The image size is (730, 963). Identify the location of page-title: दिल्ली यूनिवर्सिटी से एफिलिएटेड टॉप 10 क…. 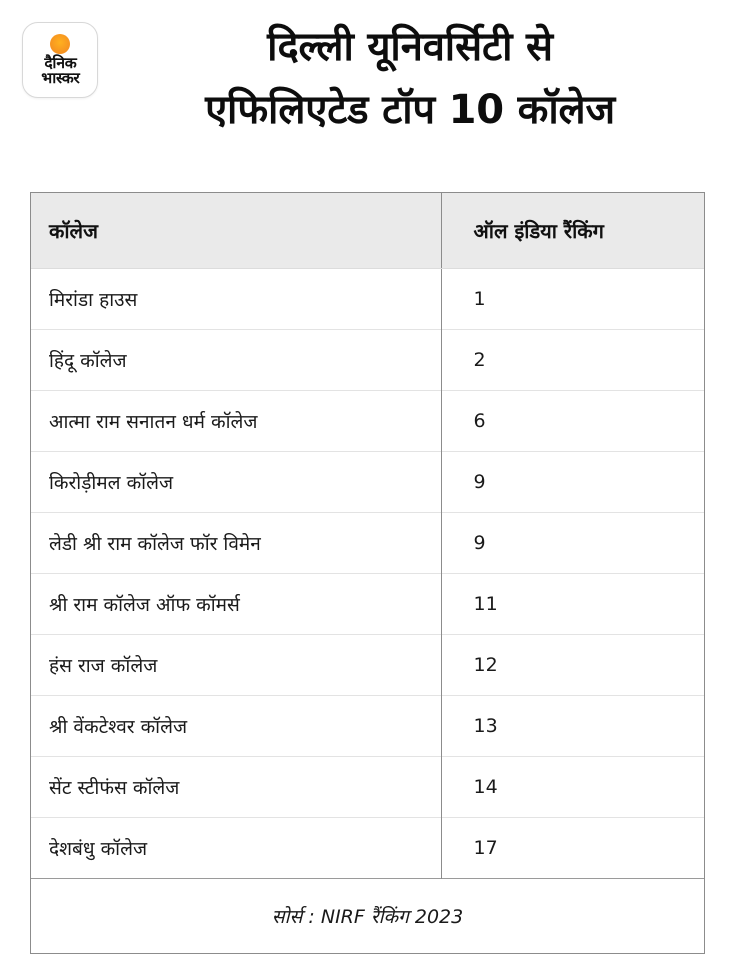
(410, 79).